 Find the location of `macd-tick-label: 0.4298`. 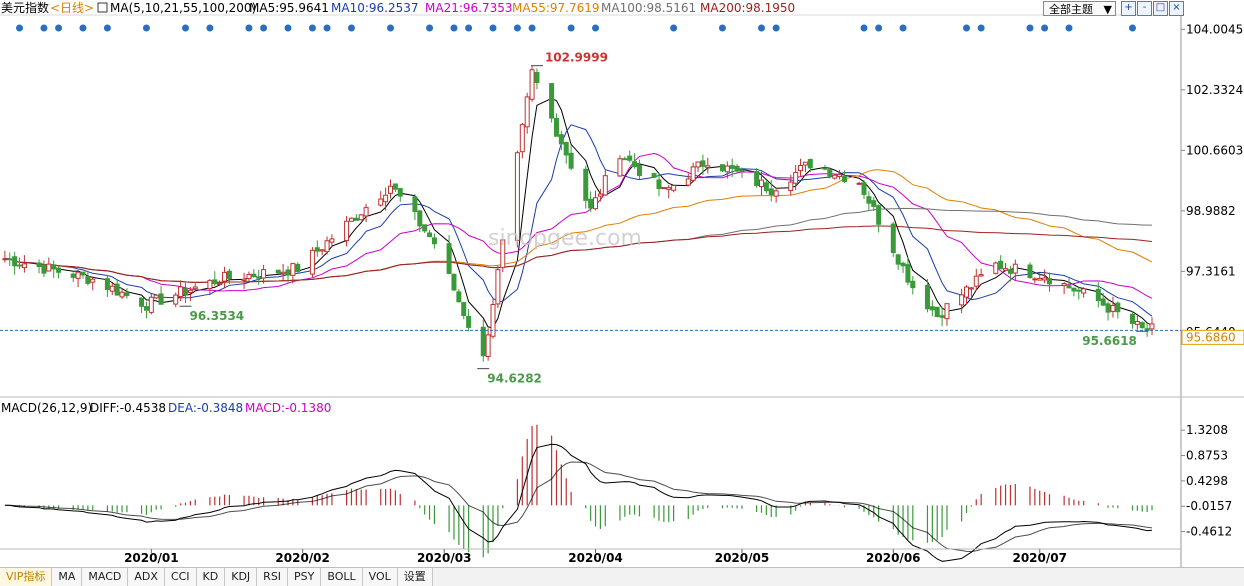

macd-tick-label: 0.4298 is located at coordinates (1207, 481).